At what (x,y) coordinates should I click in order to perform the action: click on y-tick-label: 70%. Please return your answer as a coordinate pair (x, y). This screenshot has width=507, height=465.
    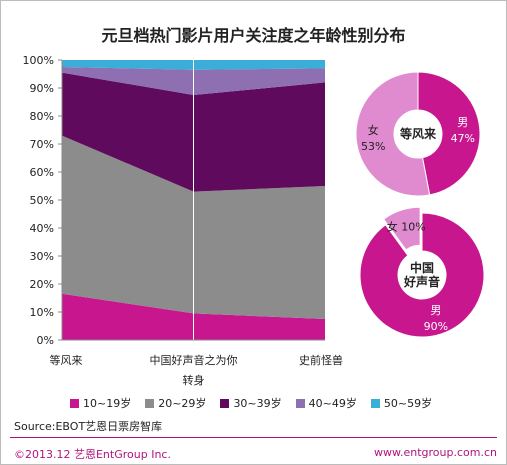
    Looking at the image, I should click on (42, 144).